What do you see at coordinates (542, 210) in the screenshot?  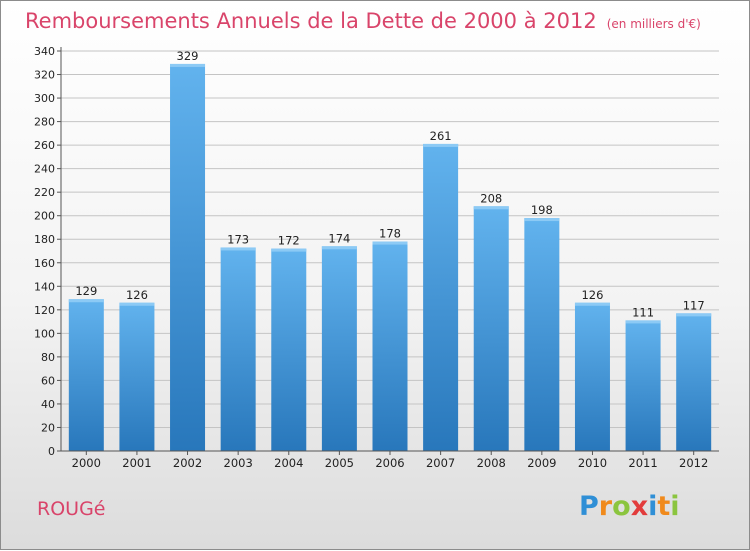 I see `data-label: 198` at bounding box center [542, 210].